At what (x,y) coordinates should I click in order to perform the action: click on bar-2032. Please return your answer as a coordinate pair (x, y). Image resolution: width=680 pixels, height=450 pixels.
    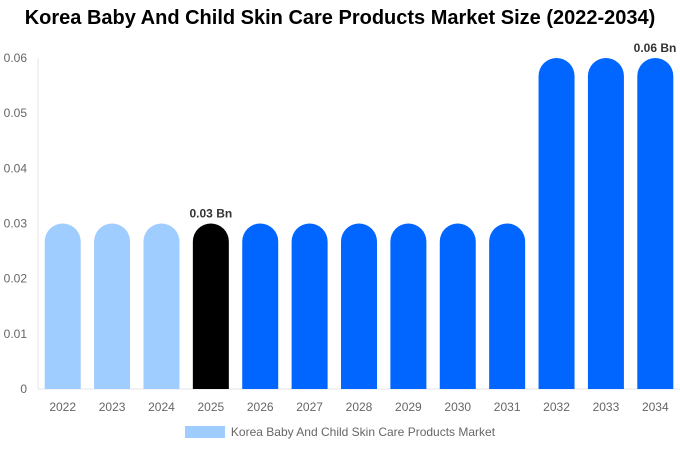
    Looking at the image, I should click on (556, 223).